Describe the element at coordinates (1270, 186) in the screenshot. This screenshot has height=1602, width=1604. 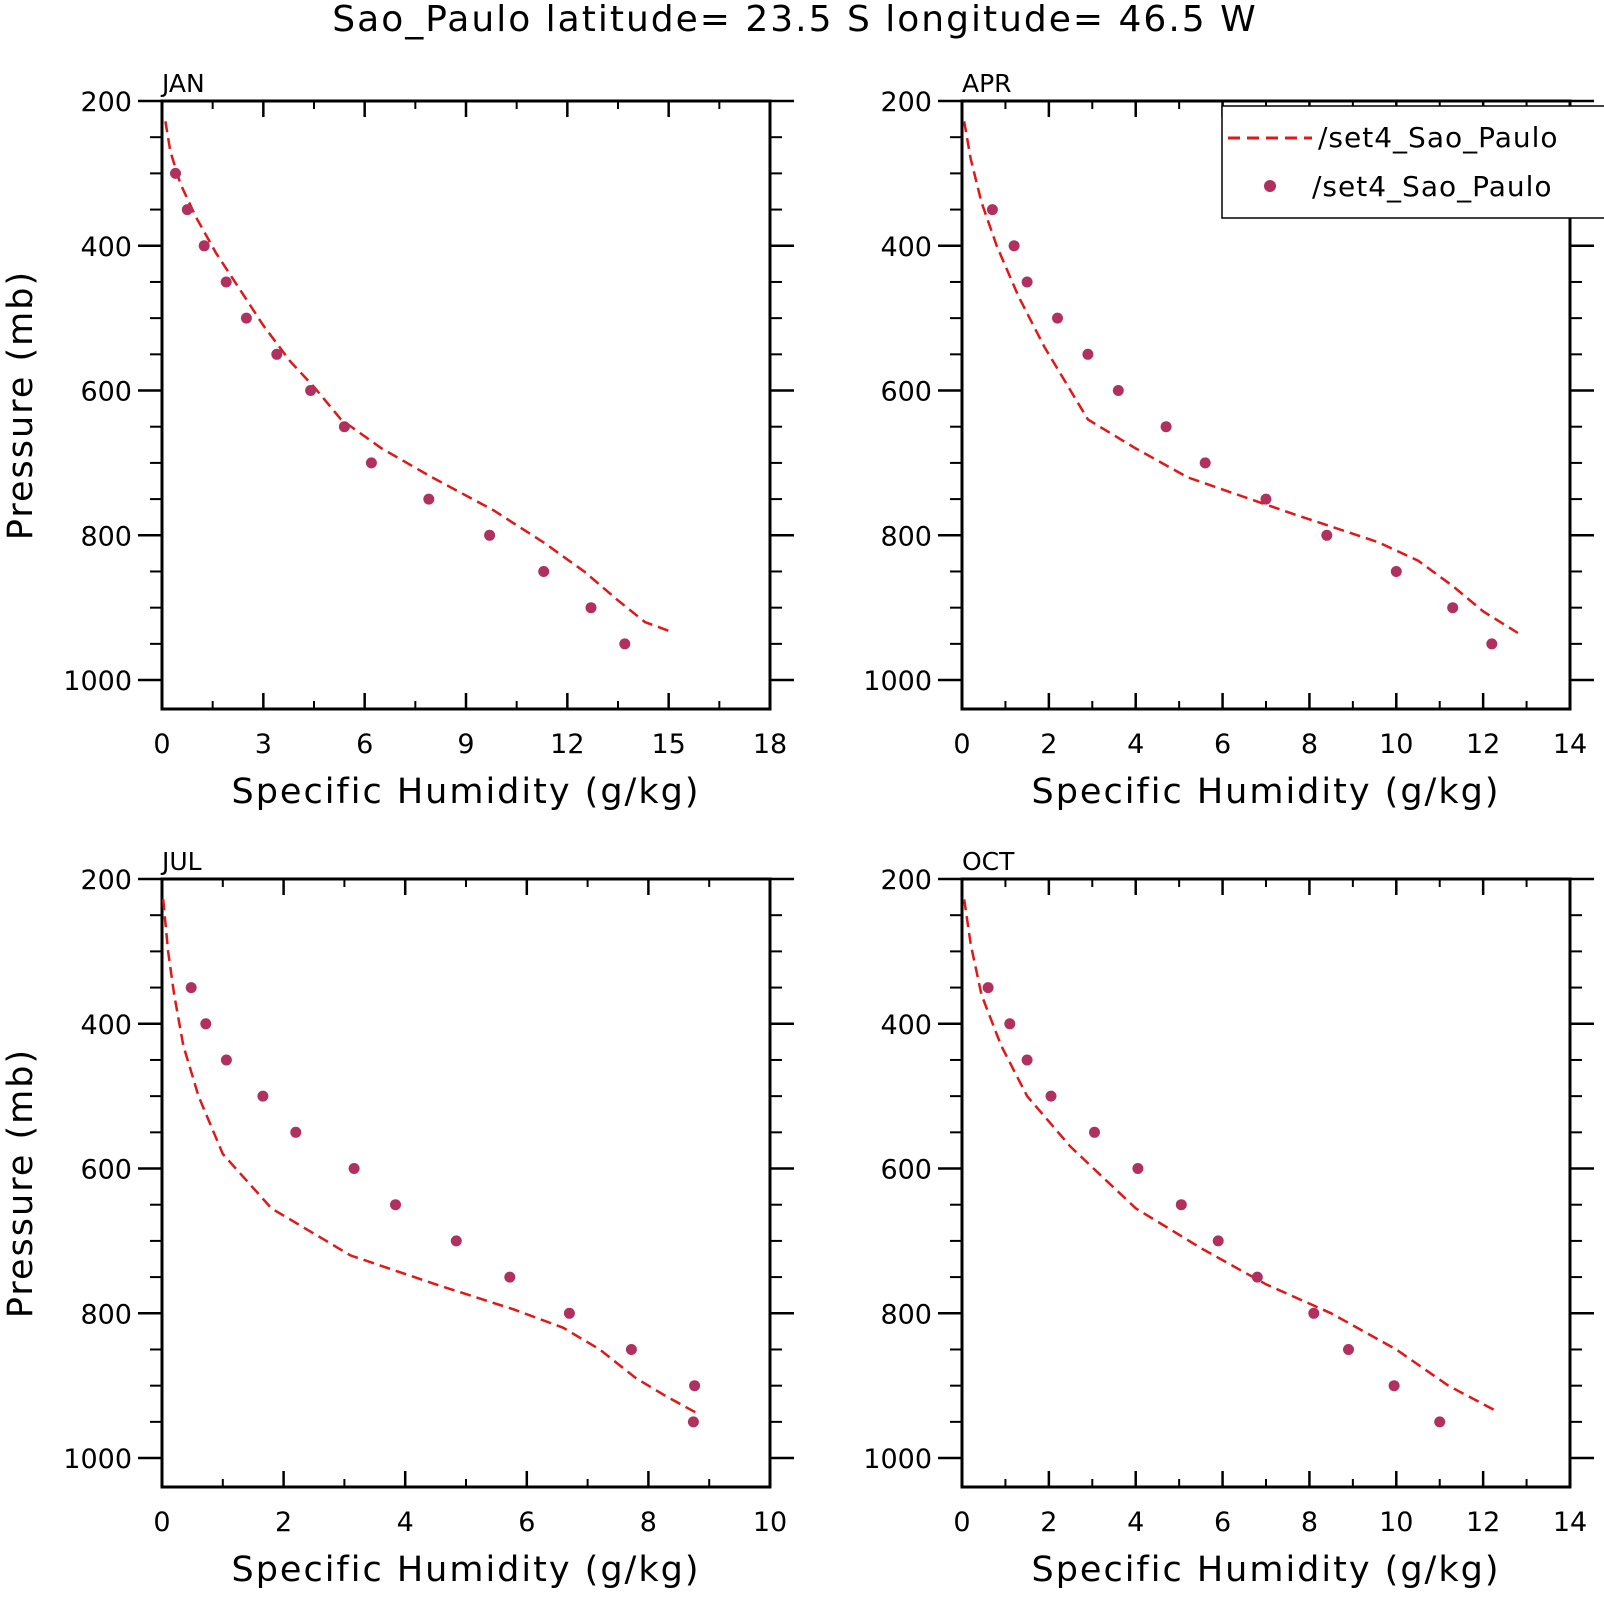
I see `legend-dot-sample` at that location.